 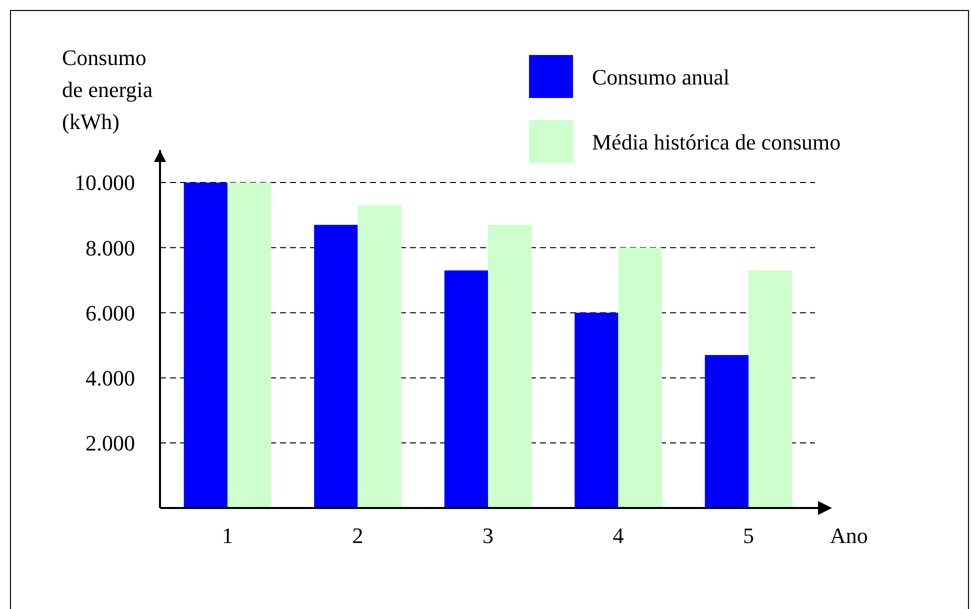 I want to click on x-tick-label: 2, so click(x=358, y=535).